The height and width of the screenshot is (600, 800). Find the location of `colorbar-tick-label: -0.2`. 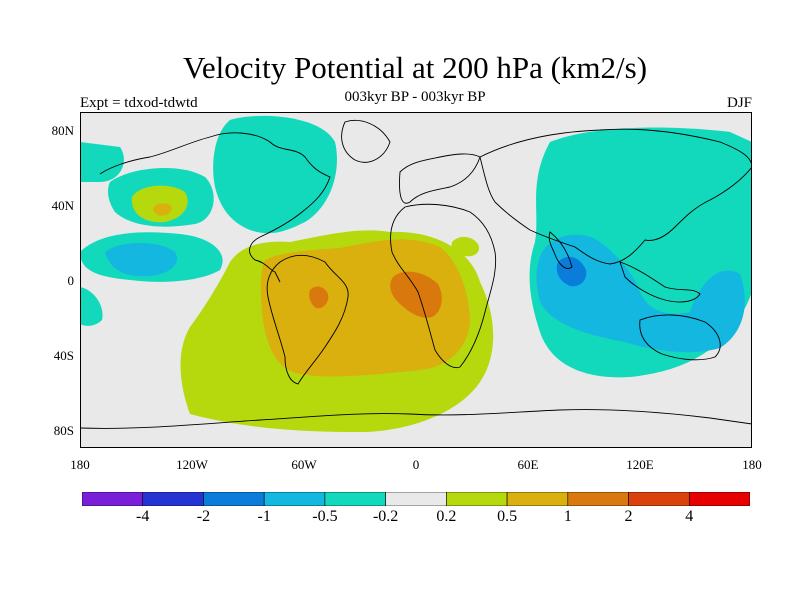

colorbar-tick-label: -0.2 is located at coordinates (385, 516).